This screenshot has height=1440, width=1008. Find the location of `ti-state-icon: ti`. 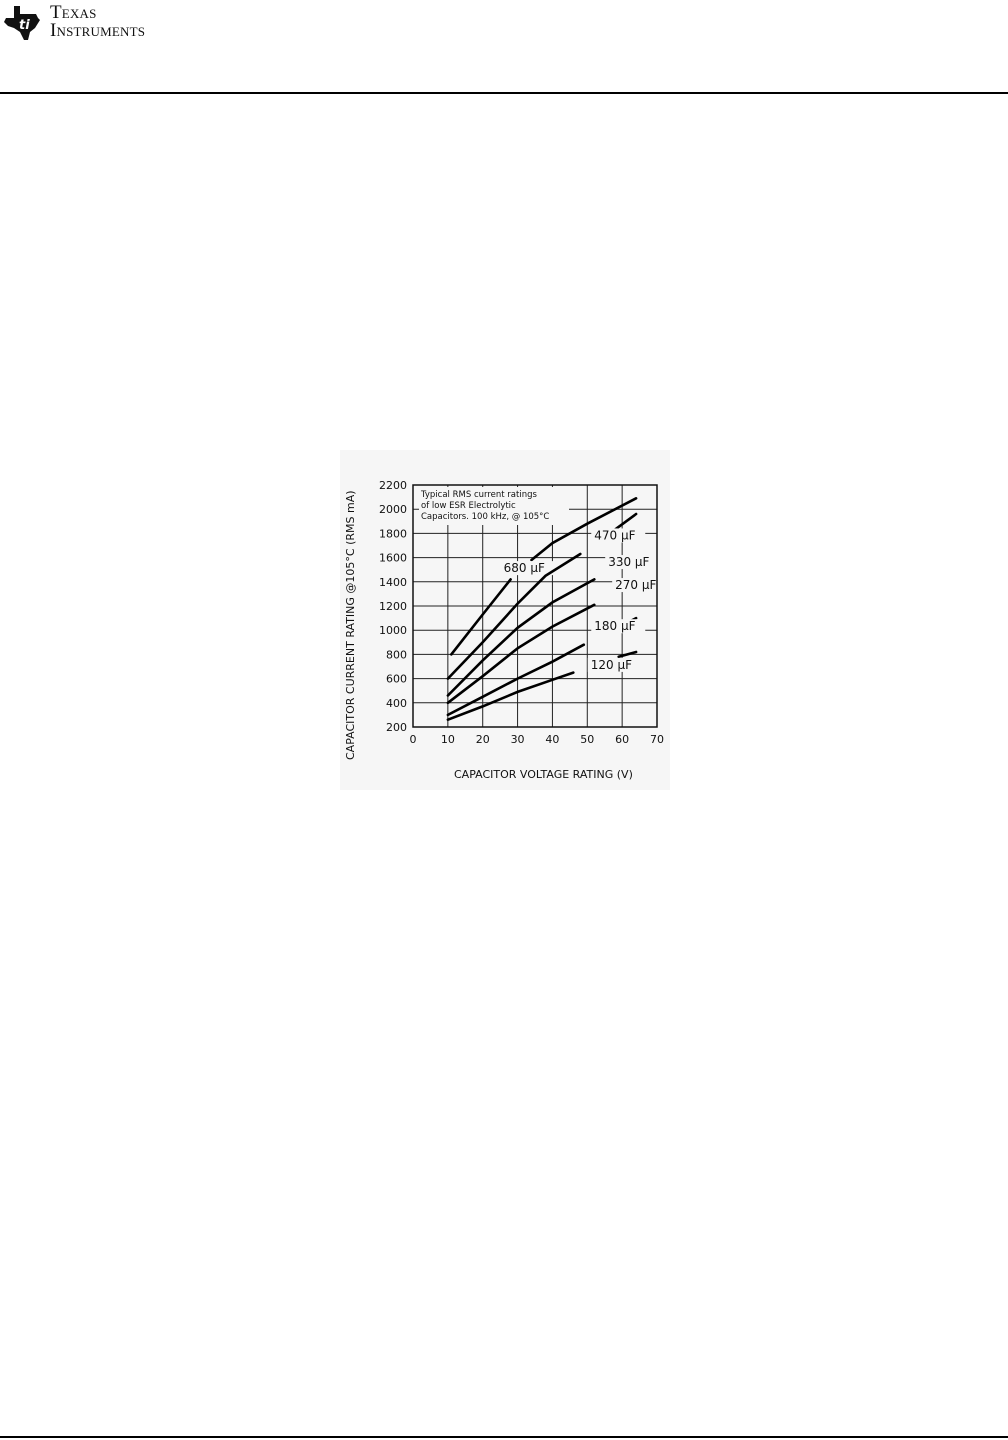

ti-state-icon: ti is located at coordinates (22, 23).